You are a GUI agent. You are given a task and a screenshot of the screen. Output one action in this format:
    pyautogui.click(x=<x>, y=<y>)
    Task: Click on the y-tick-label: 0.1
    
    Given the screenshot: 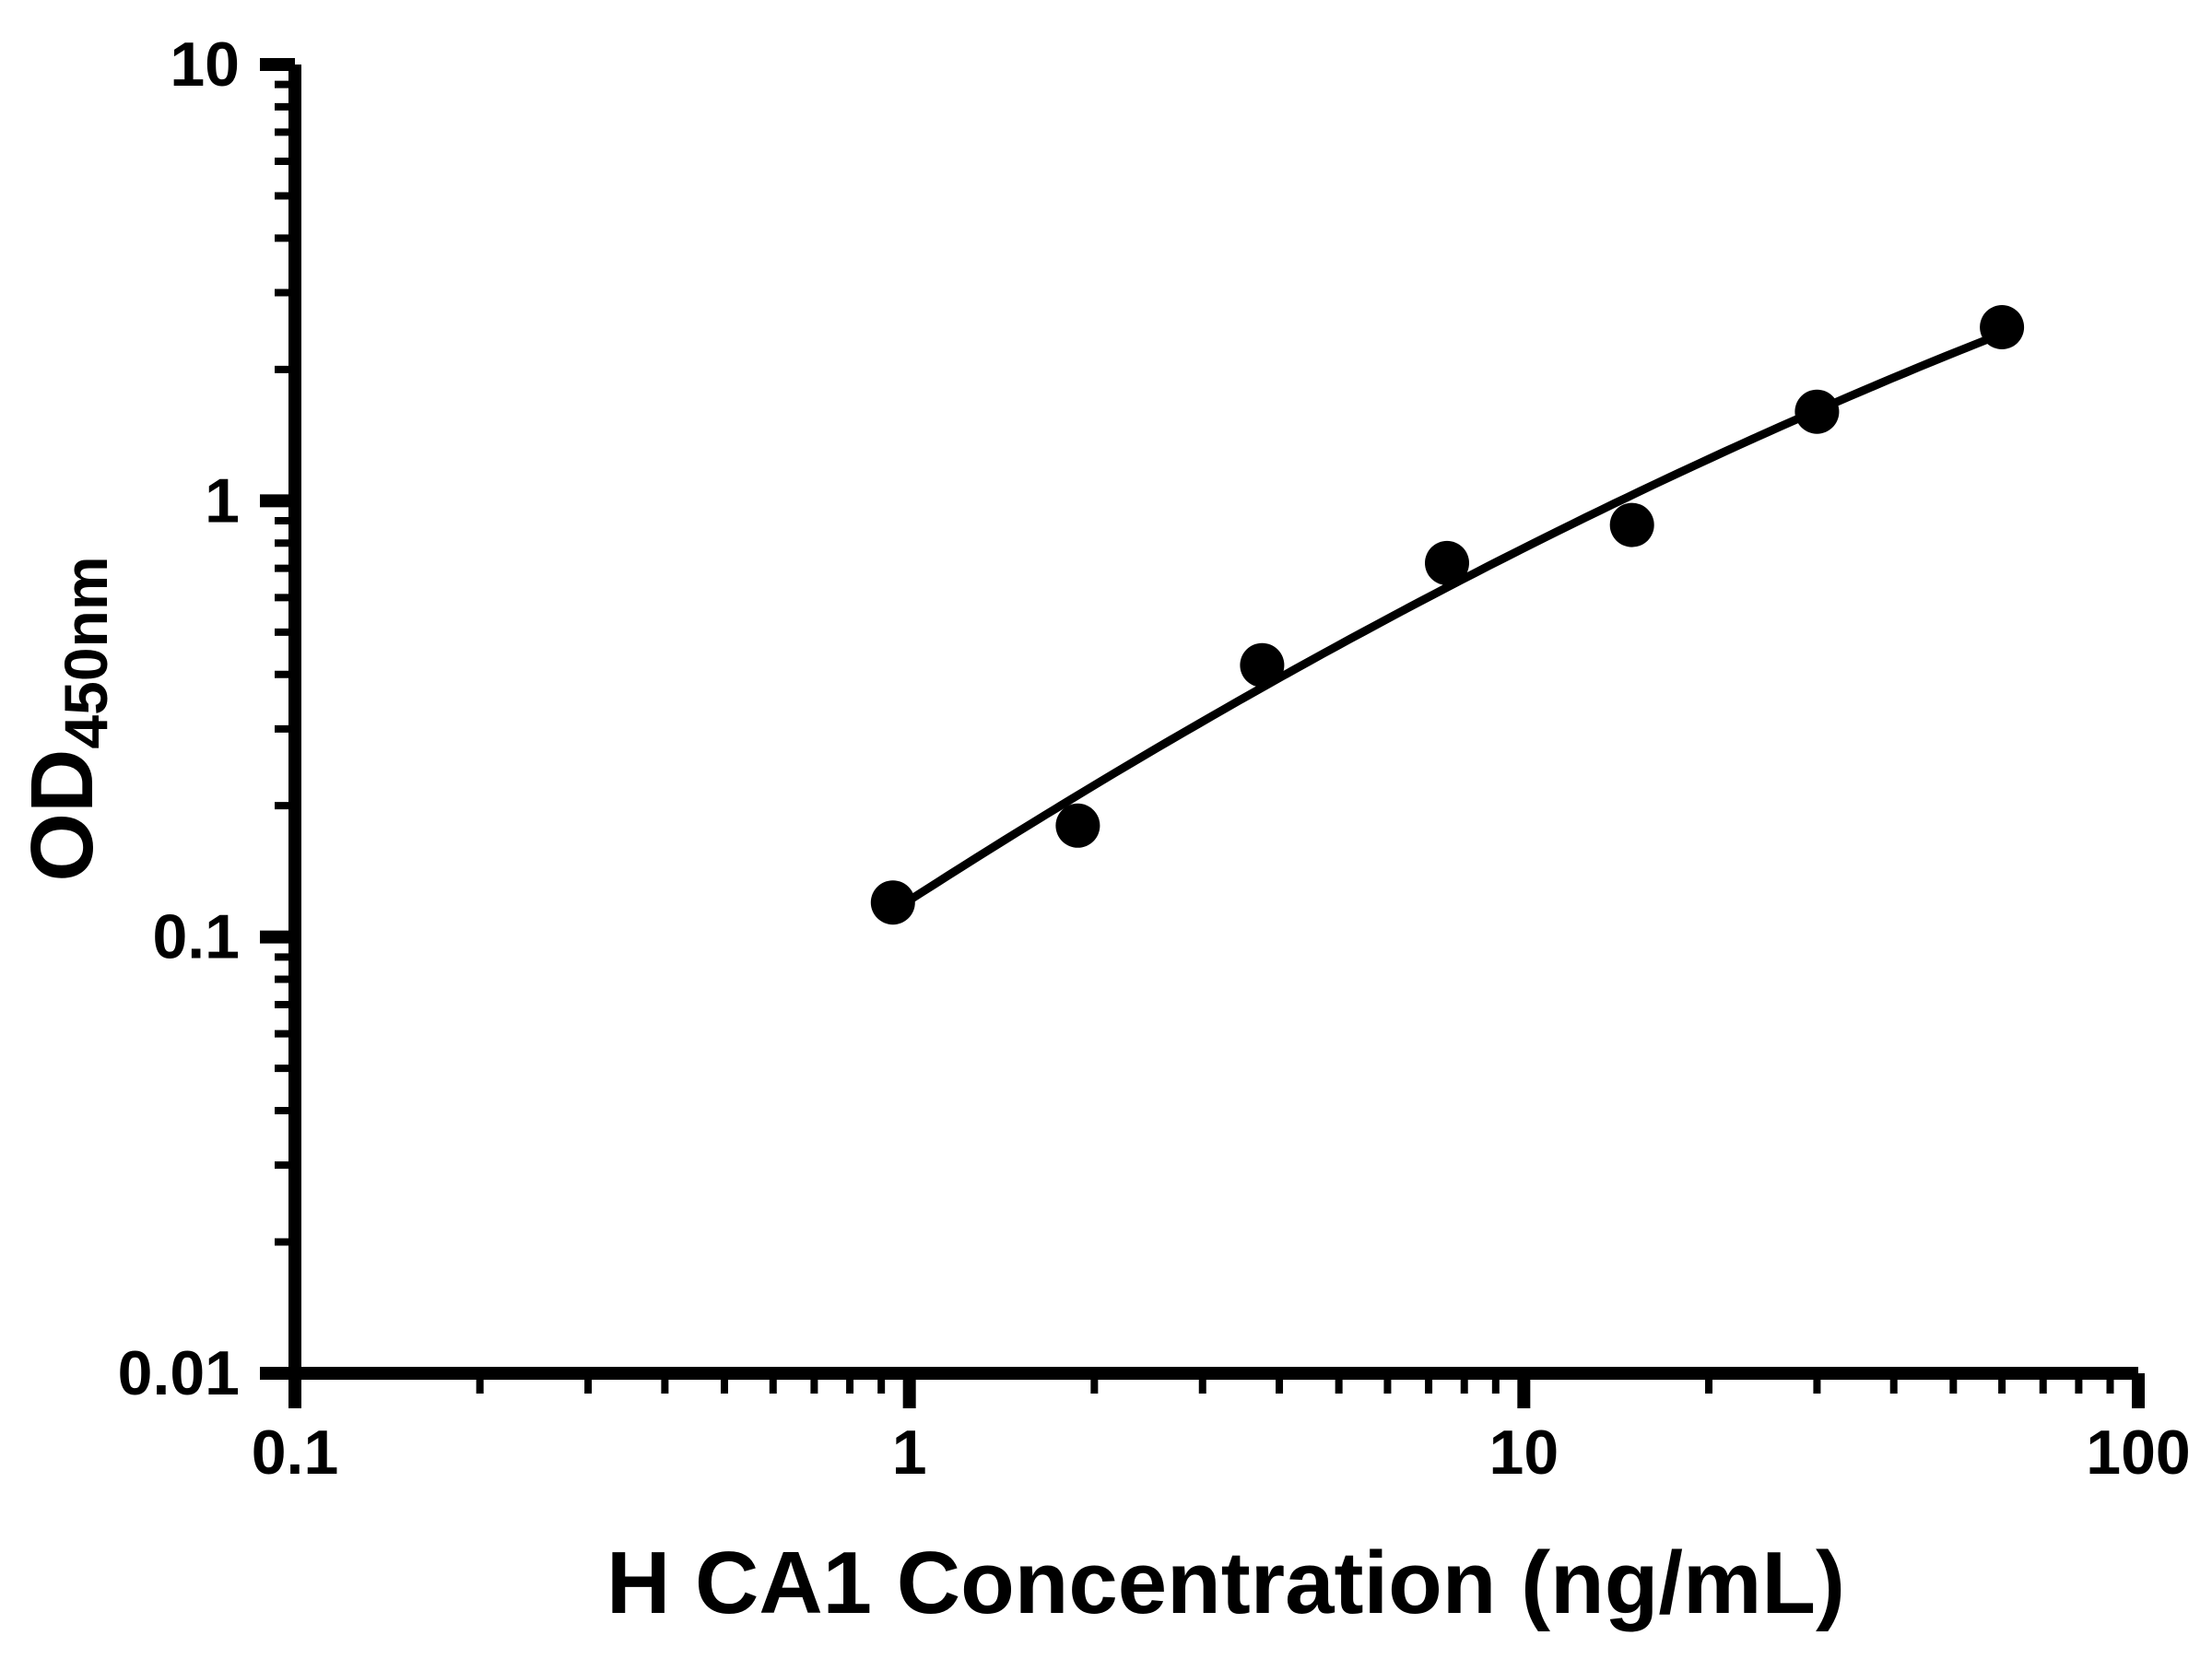 What is the action you would take?
    pyautogui.click(x=196, y=937)
    